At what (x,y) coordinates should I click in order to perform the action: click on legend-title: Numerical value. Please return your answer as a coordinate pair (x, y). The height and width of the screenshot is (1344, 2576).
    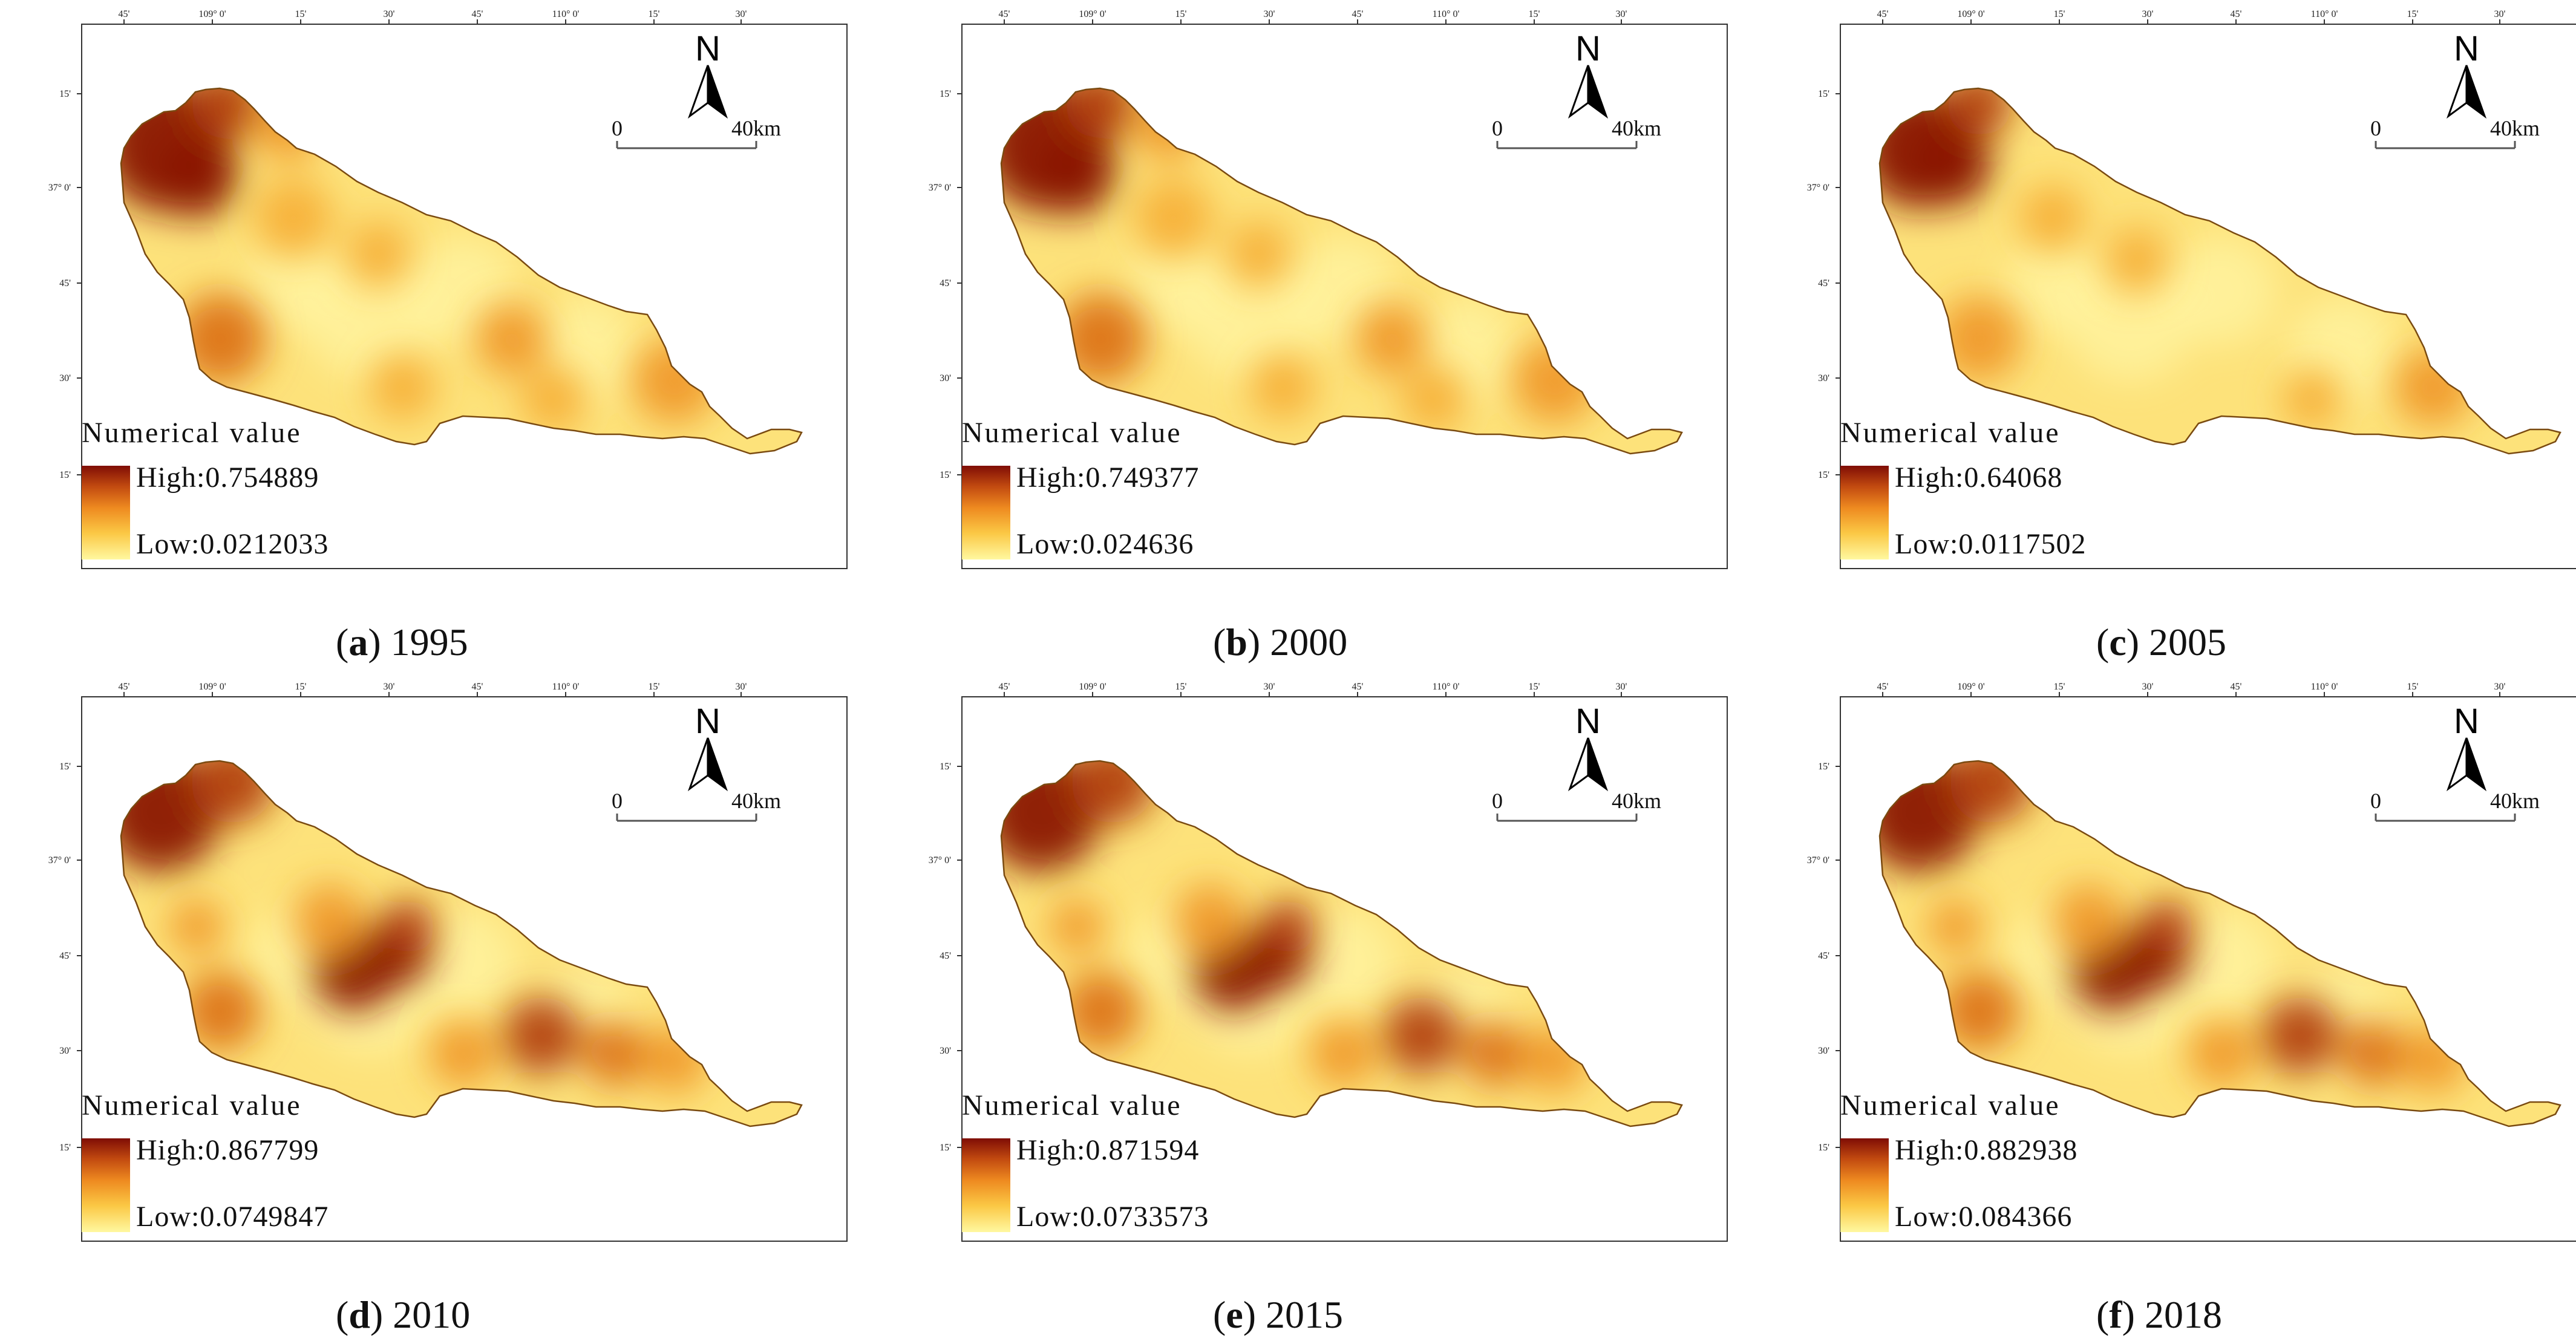
    Looking at the image, I should click on (192, 1105).